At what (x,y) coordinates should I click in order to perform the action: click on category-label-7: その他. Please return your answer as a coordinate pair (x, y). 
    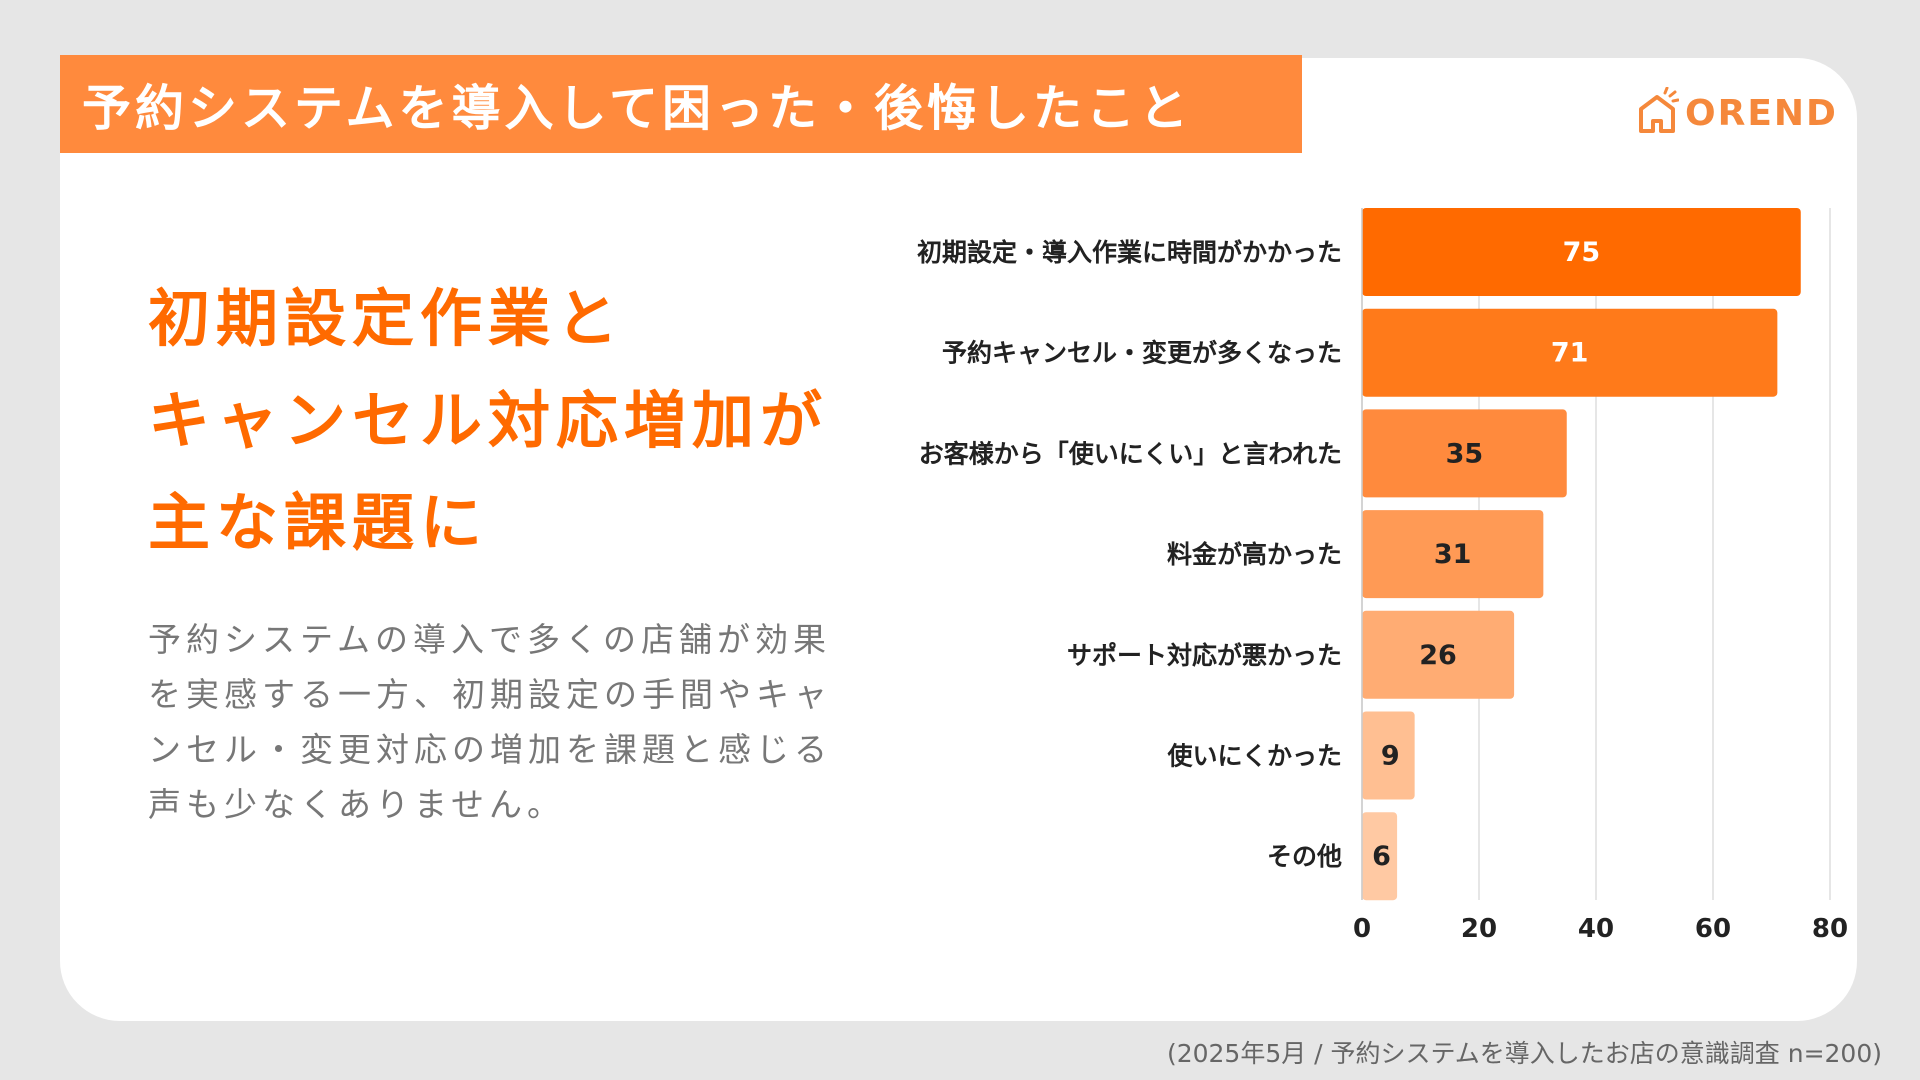
    Looking at the image, I should click on (1304, 856).